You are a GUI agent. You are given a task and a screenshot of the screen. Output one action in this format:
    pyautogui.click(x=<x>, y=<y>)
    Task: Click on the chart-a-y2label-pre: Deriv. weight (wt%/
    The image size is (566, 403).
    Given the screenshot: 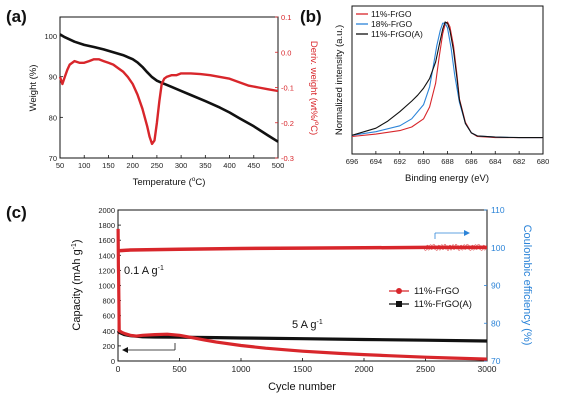 What is the action you would take?
    pyautogui.click(x=313, y=81)
    